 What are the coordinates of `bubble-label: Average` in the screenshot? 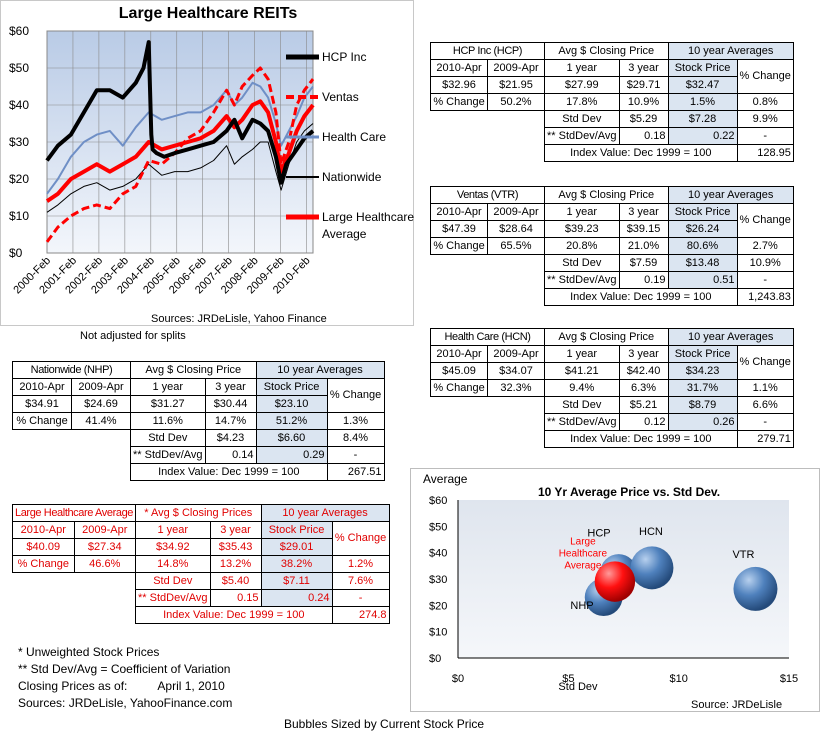 It's located at (583, 566).